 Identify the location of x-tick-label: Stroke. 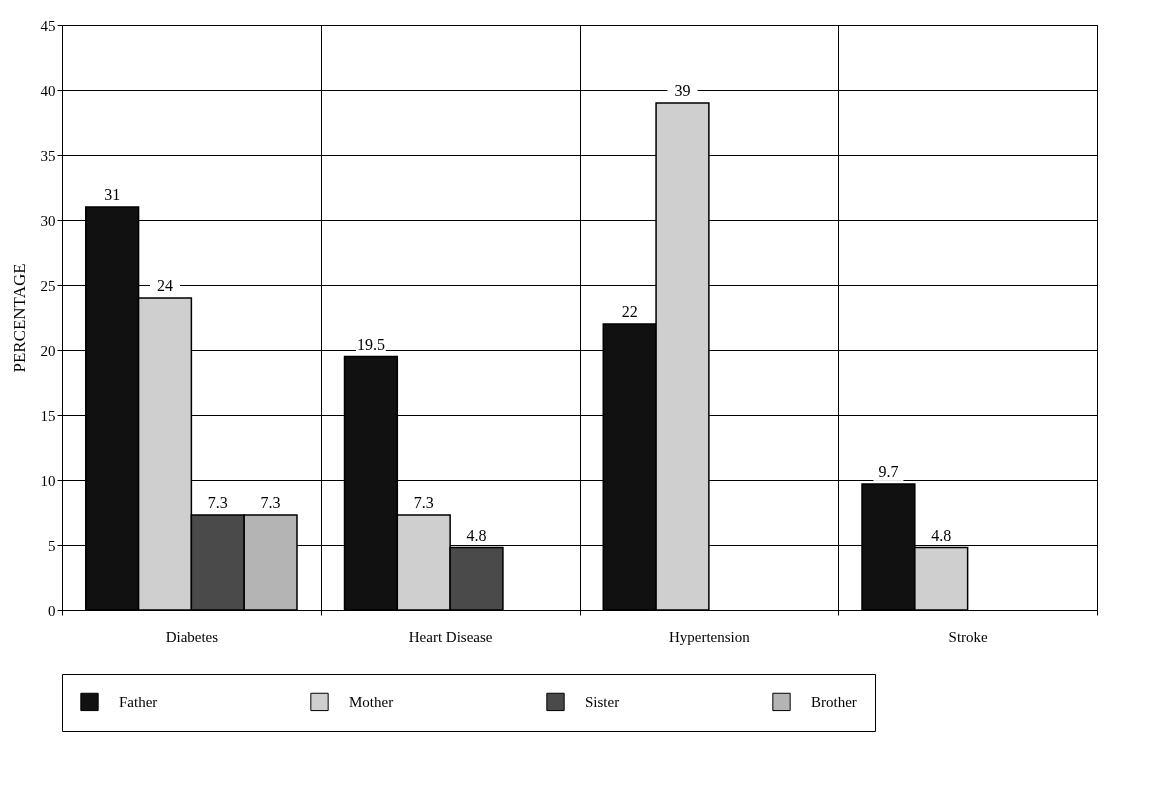
(968, 636).